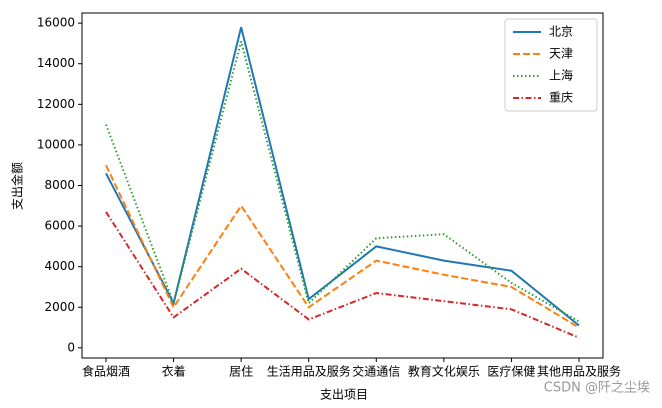 This screenshot has width=662, height=408. What do you see at coordinates (56, 104) in the screenshot?
I see `y-tick-label: 12000` at bounding box center [56, 104].